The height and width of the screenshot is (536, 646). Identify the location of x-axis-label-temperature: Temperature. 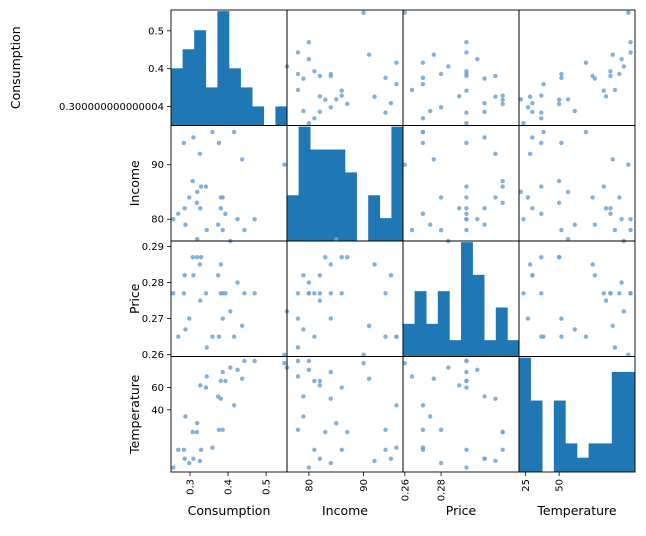
(576, 510).